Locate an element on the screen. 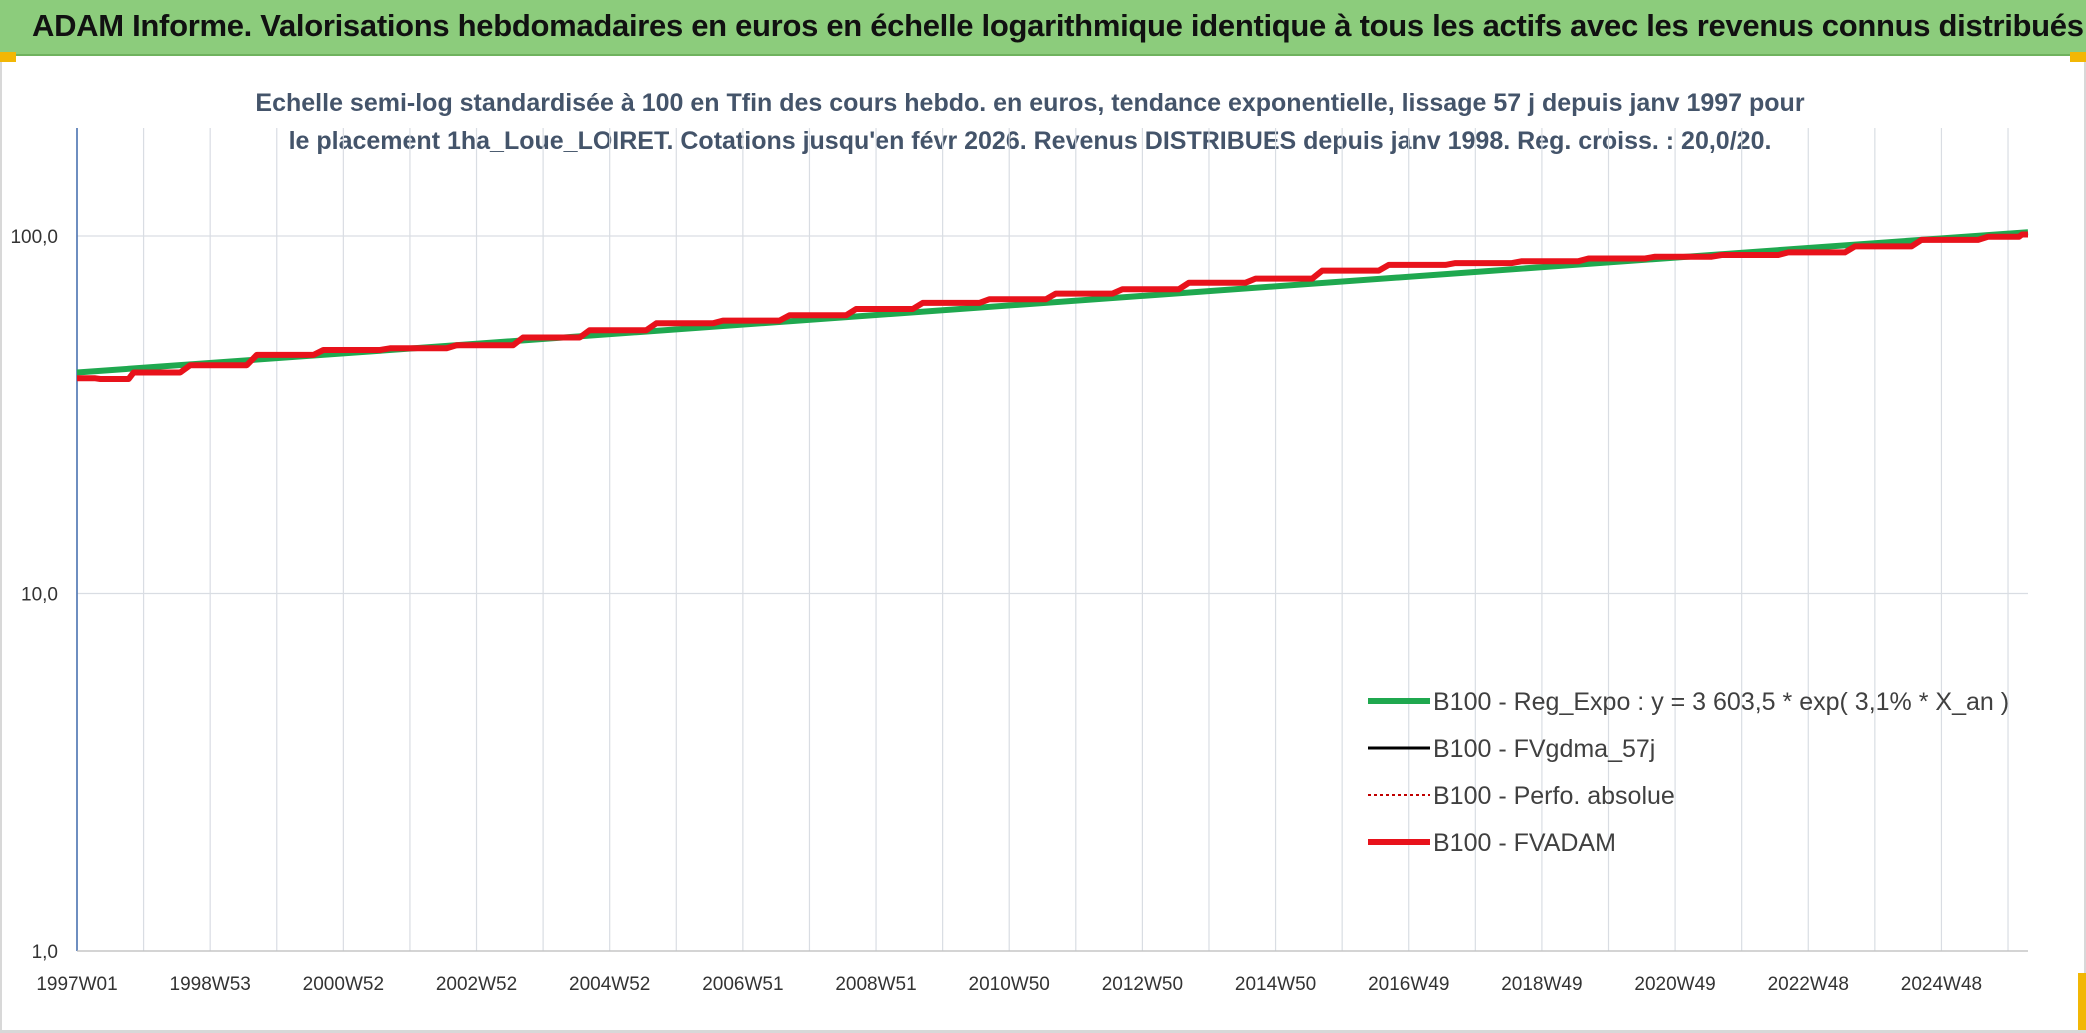 Image resolution: width=2086 pixels, height=1033 pixels. y-tick-label: 1,0 is located at coordinates (45, 952).